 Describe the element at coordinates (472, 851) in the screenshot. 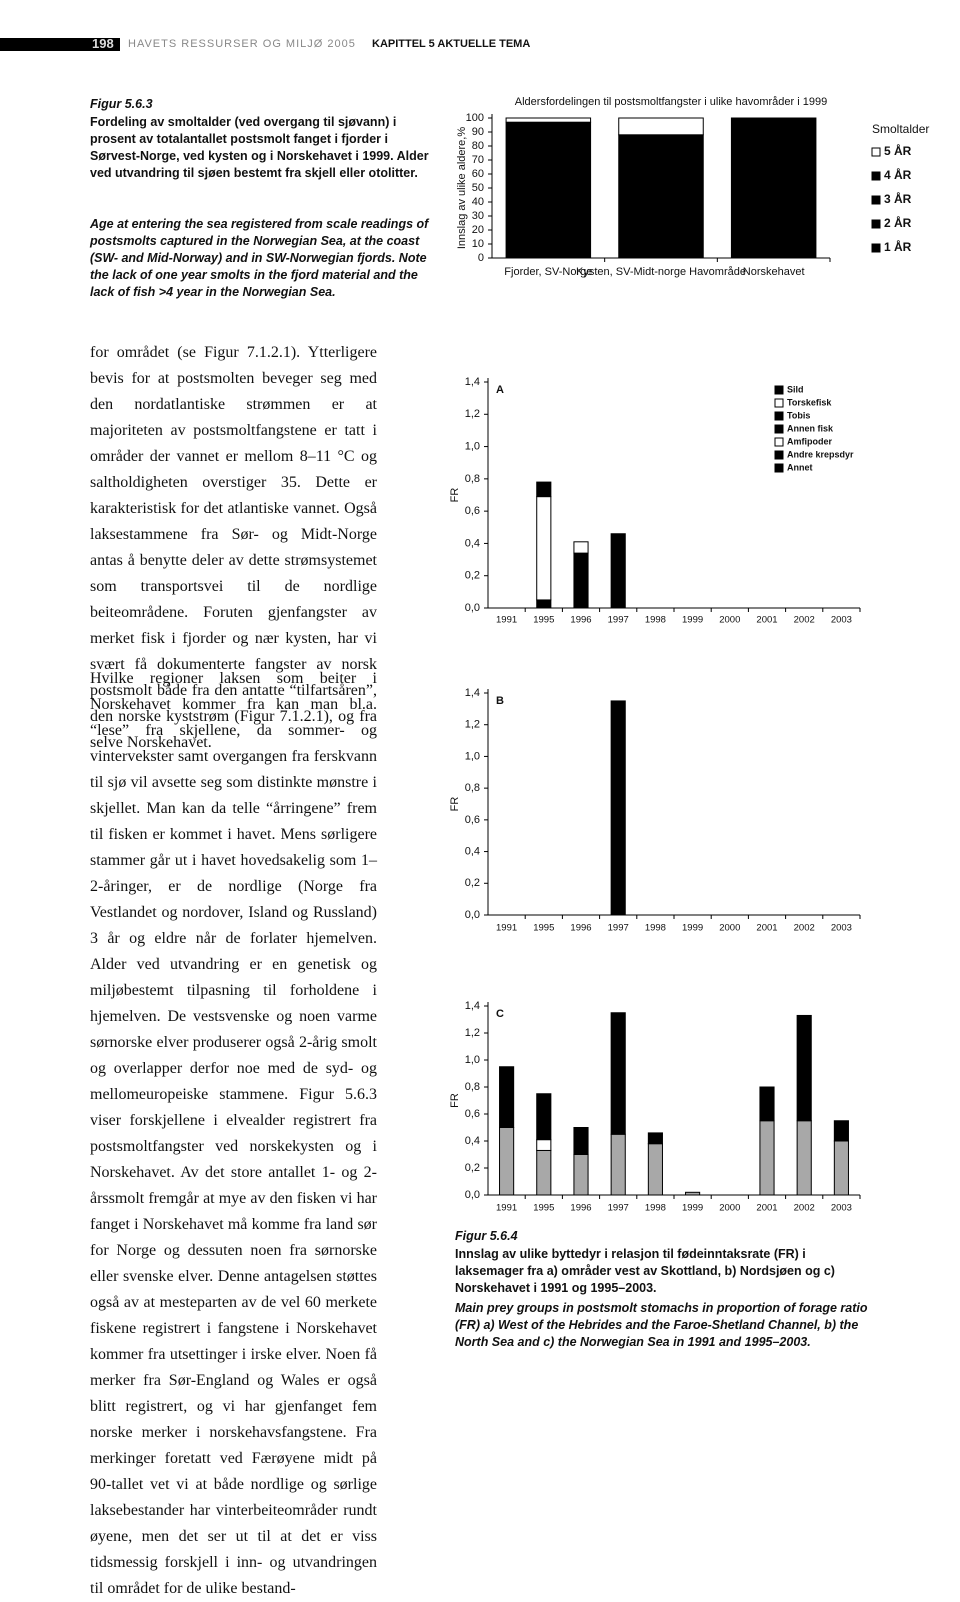

I see `y-tick-label: 0,4` at that location.